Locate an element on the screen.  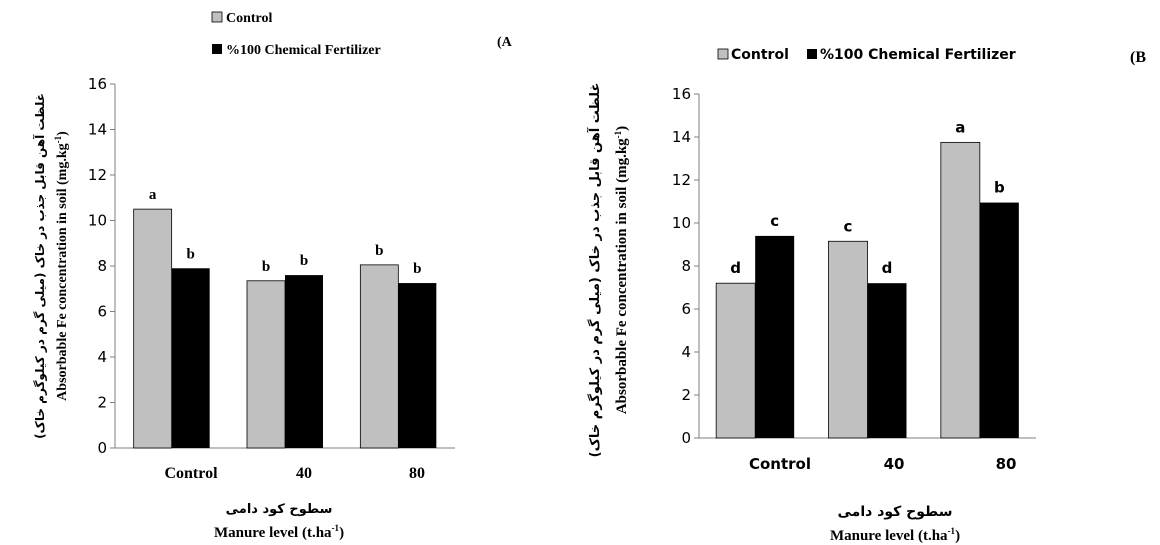
y-tick-label-a-0: 0 is located at coordinates (102, 448).